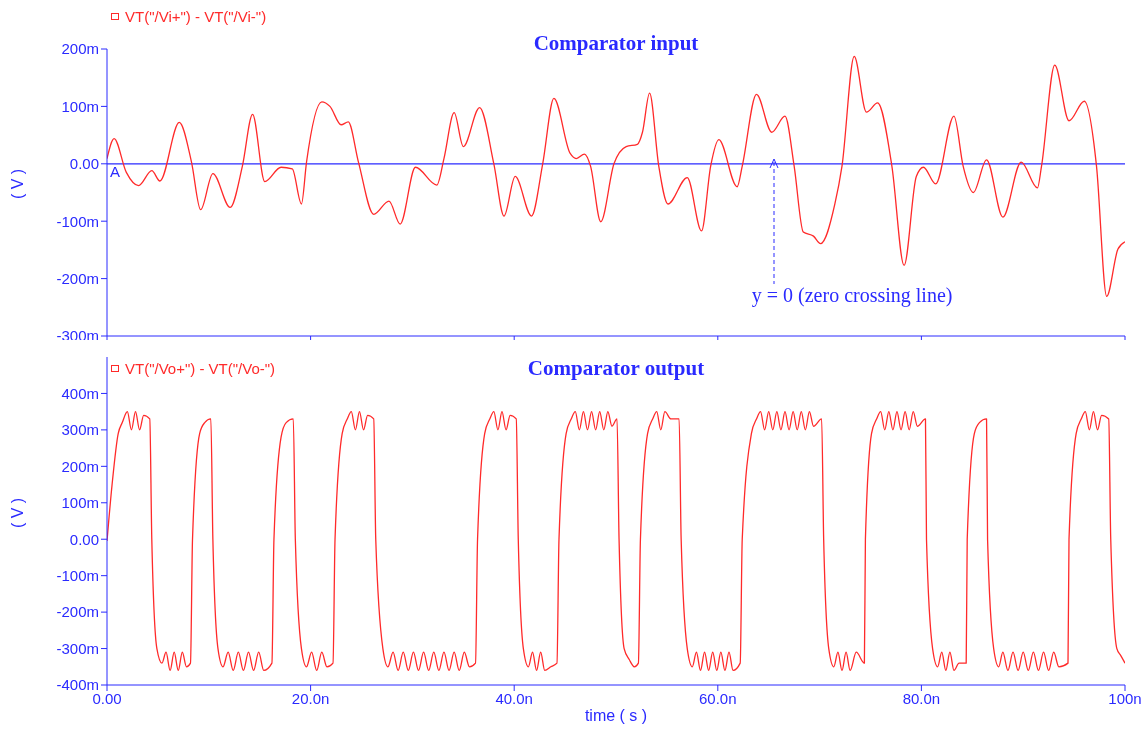  What do you see at coordinates (852, 295) in the screenshot?
I see `annotation: y = 0 (zero crossing line)` at bounding box center [852, 295].